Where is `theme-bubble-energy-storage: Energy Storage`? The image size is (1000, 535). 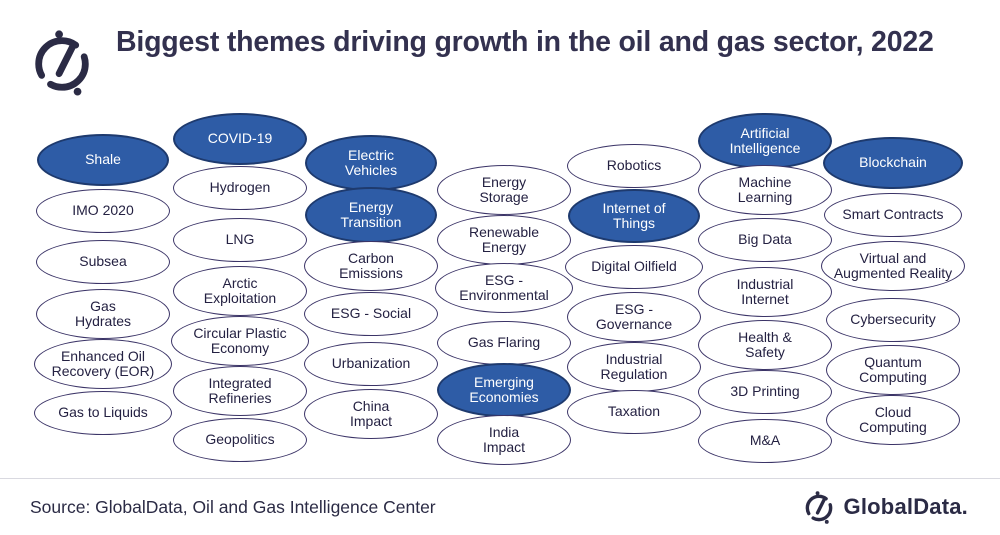
theme-bubble-energy-storage: Energy Storage is located at coordinates (504, 190).